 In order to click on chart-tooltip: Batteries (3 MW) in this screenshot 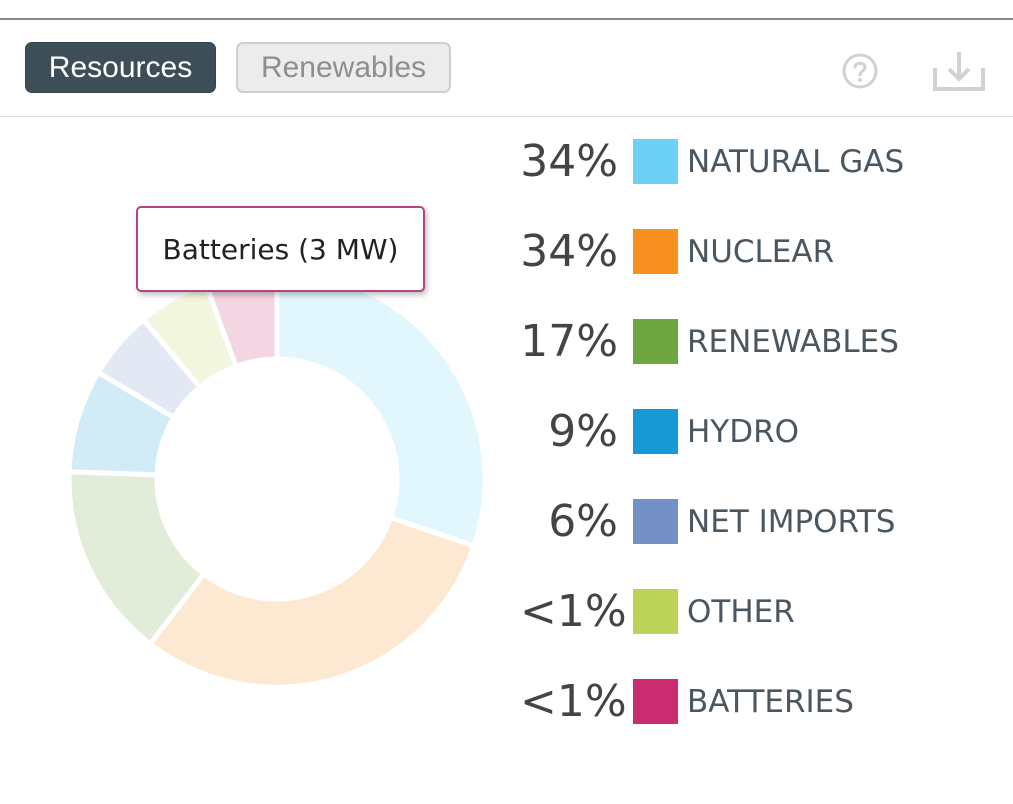, I will do `click(280, 249)`.